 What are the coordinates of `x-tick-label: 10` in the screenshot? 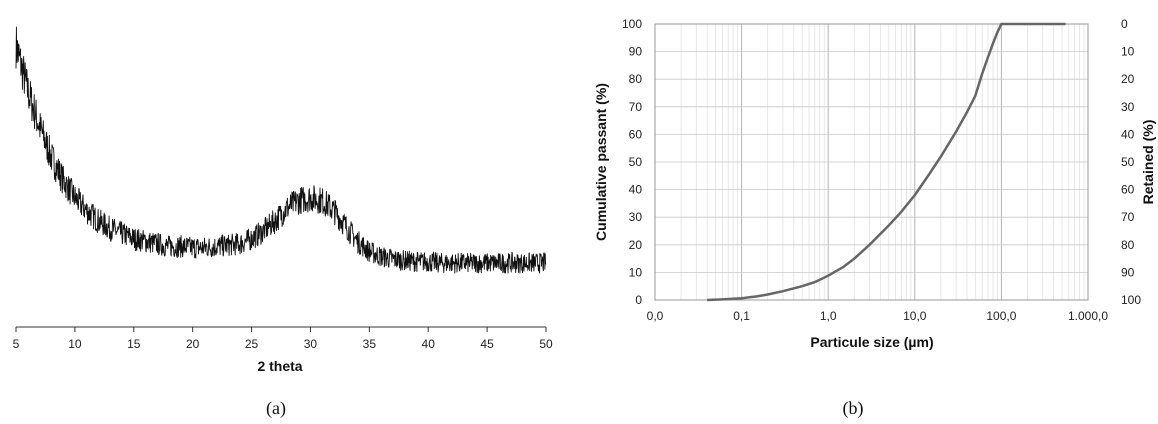 It's located at (75, 344).